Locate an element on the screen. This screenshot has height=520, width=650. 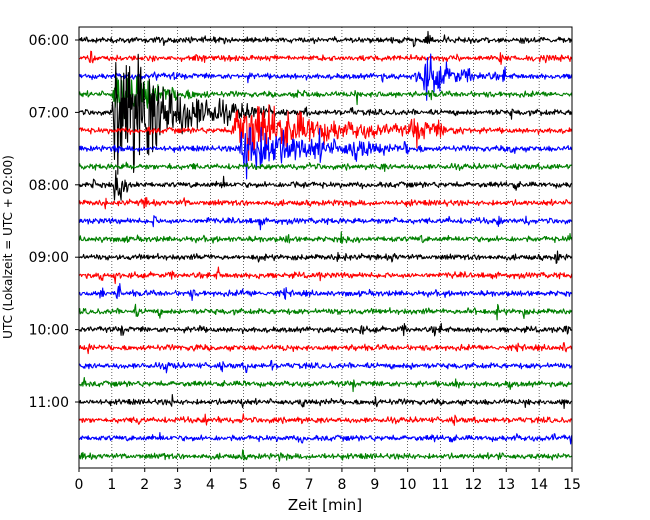
x-tick-label: 15 is located at coordinates (572, 485).